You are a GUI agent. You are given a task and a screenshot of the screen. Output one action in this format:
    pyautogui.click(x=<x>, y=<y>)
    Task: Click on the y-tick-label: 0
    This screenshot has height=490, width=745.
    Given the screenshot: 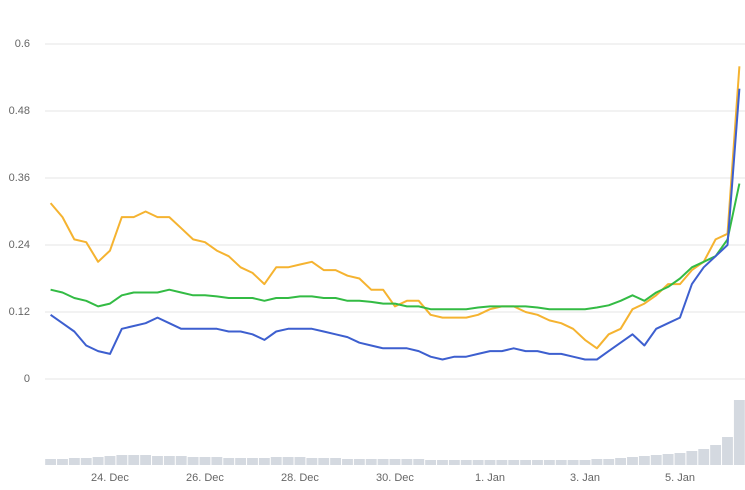 What is the action you would take?
    pyautogui.click(x=27, y=379)
    